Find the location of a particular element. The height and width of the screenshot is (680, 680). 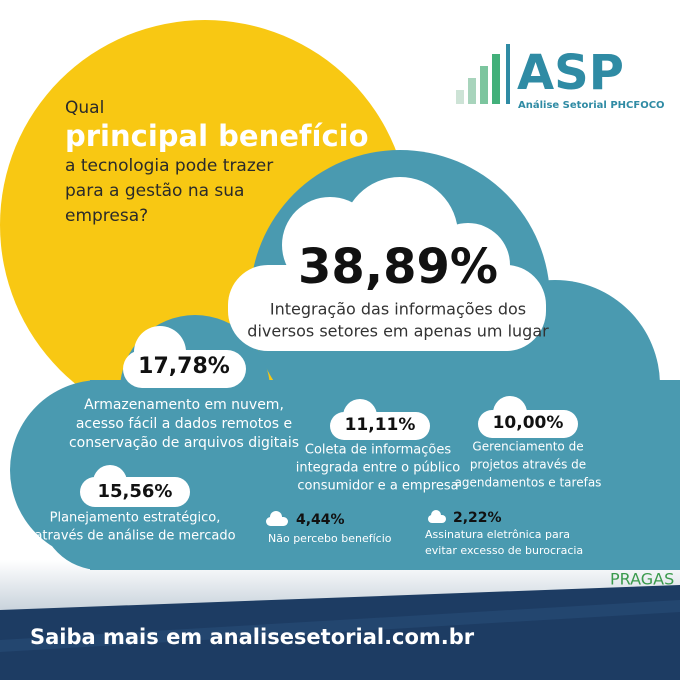

result-label: Integração das informações dos is located at coordinates (398, 309).